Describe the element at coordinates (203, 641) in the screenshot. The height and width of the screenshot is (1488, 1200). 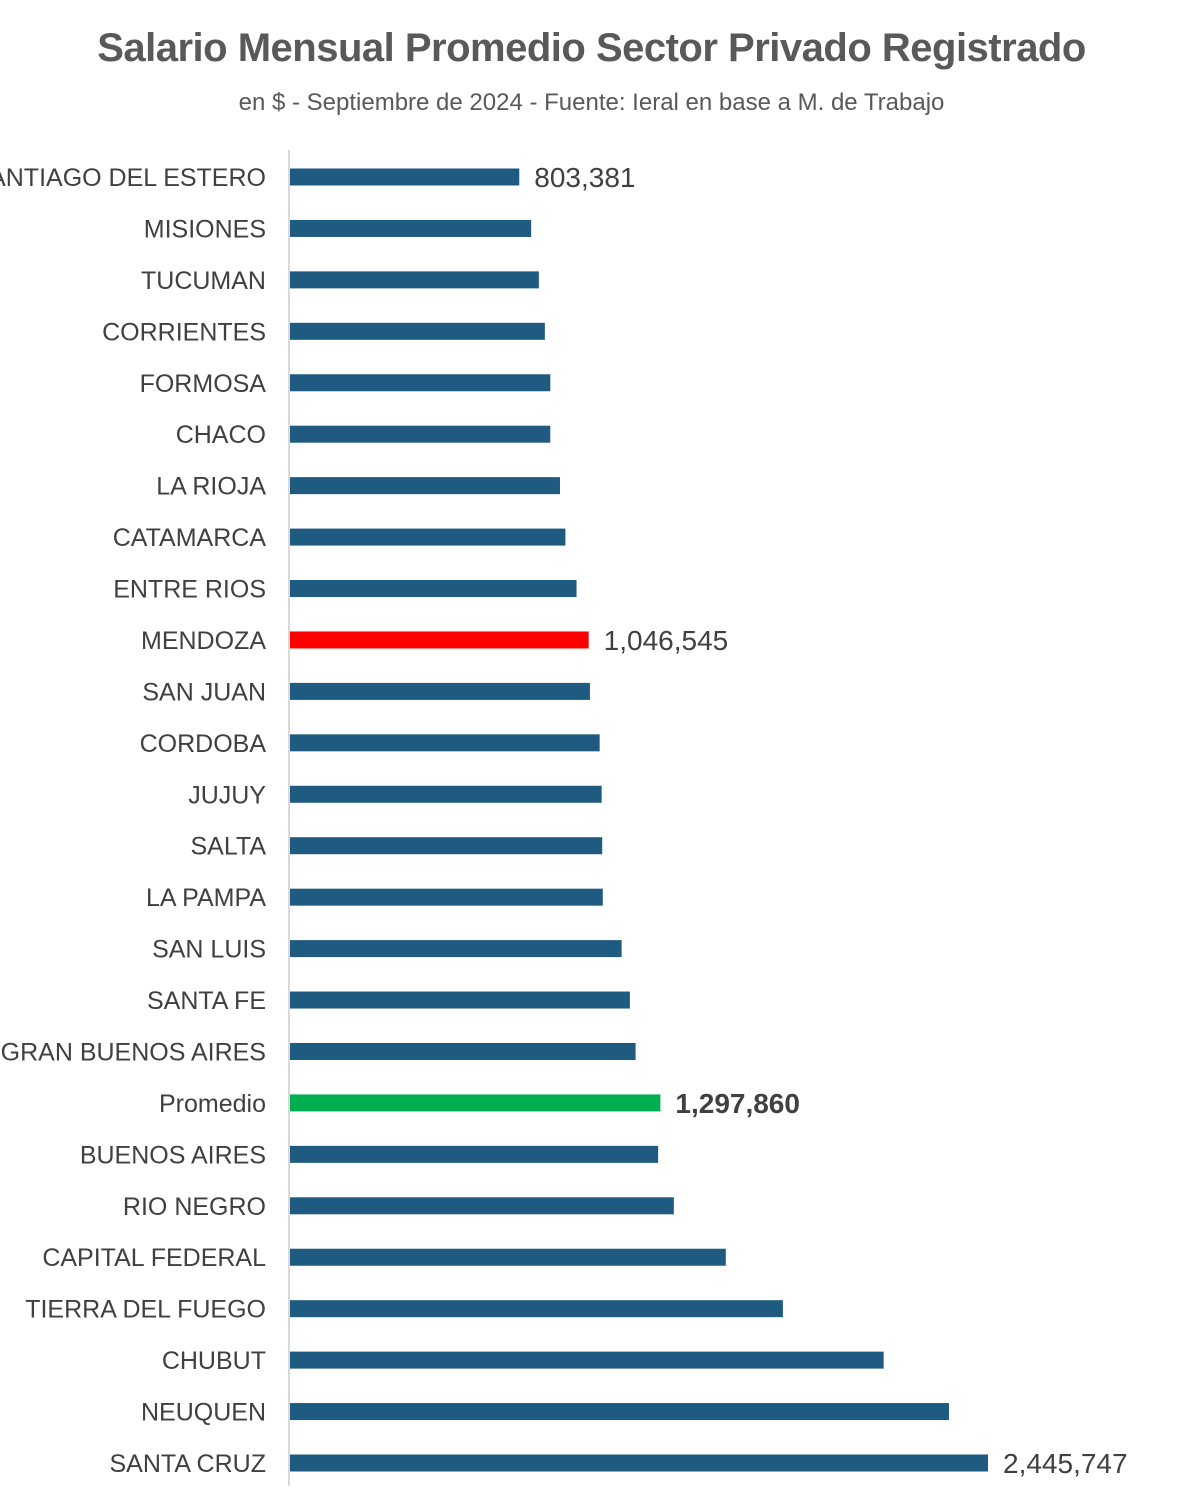
I see `category-label: MENDOZA` at that location.